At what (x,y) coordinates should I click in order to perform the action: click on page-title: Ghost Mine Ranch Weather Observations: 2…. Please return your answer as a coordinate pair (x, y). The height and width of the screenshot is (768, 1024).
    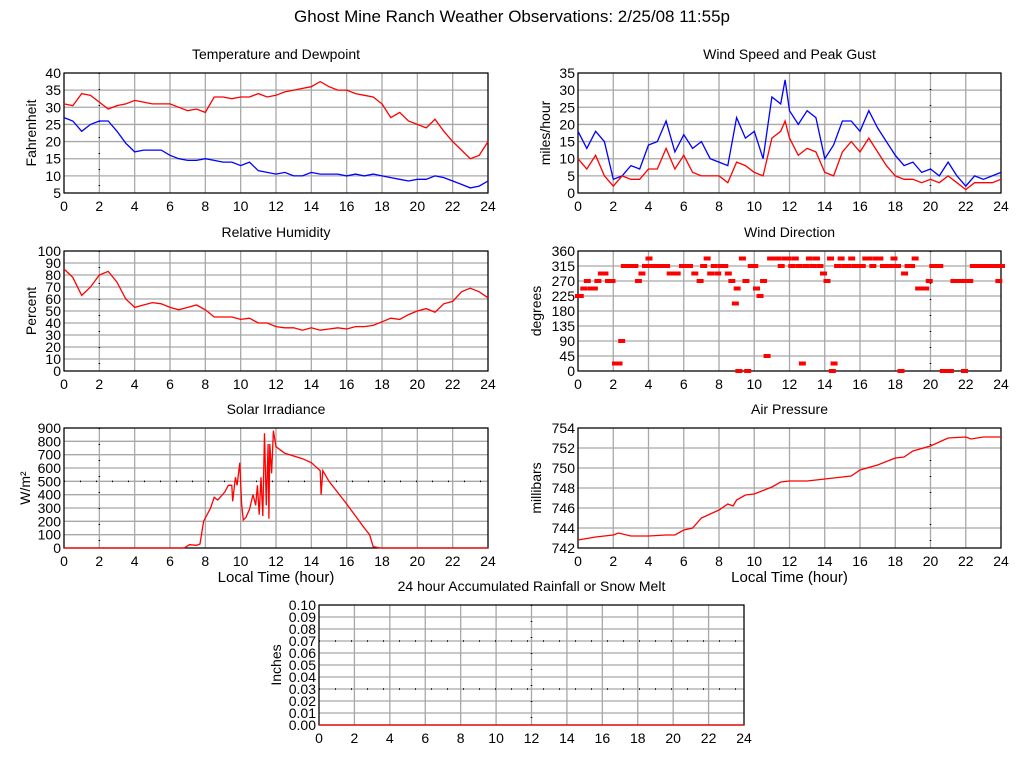
    Looking at the image, I should click on (512, 16).